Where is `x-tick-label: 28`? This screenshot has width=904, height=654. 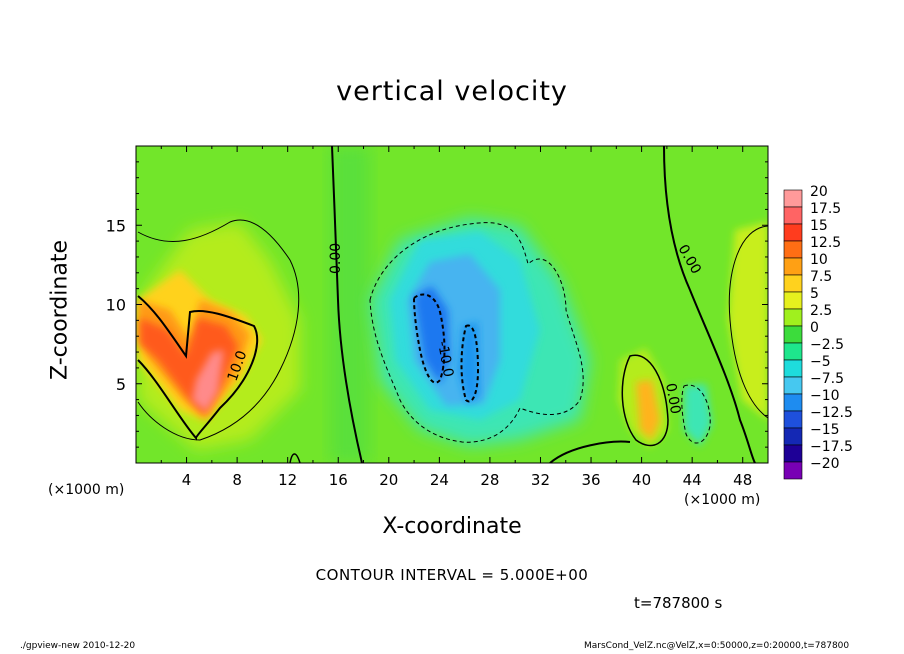
x-tick-label: 28 is located at coordinates (489, 480).